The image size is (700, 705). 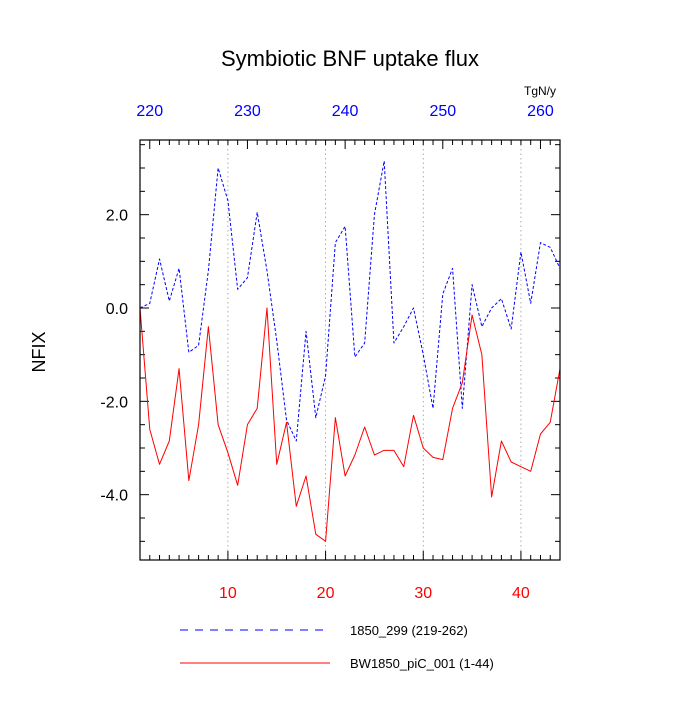 What do you see at coordinates (521, 593) in the screenshot?
I see `bottom-tick-label: 40` at bounding box center [521, 593].